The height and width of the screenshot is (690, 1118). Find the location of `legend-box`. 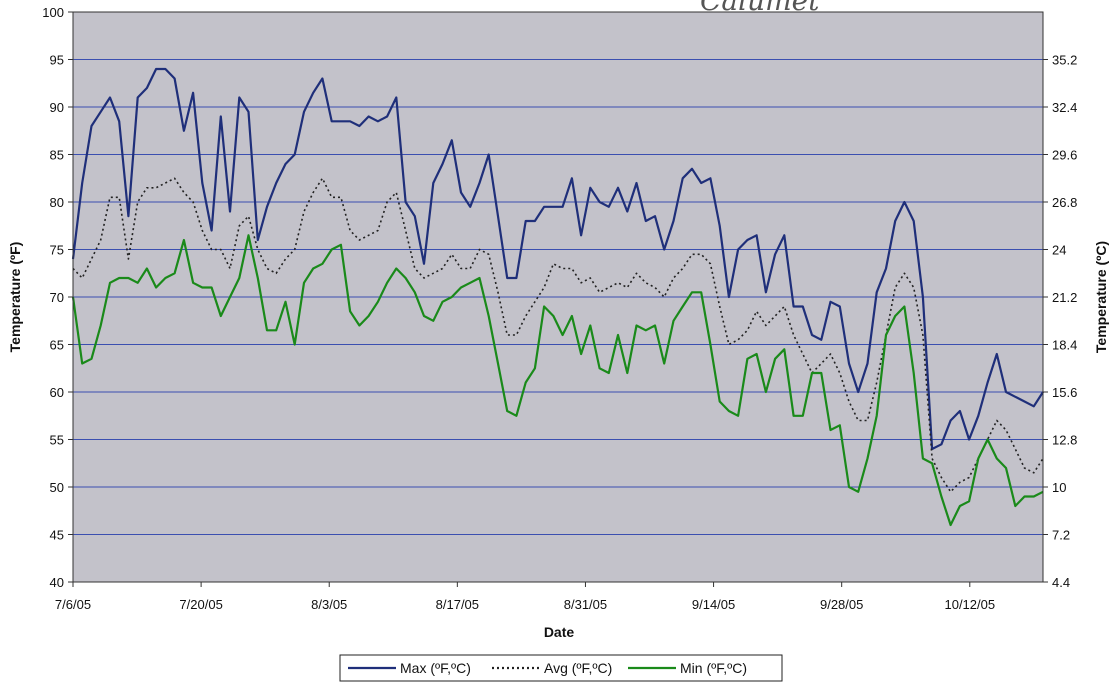

legend-box is located at coordinates (561, 668).